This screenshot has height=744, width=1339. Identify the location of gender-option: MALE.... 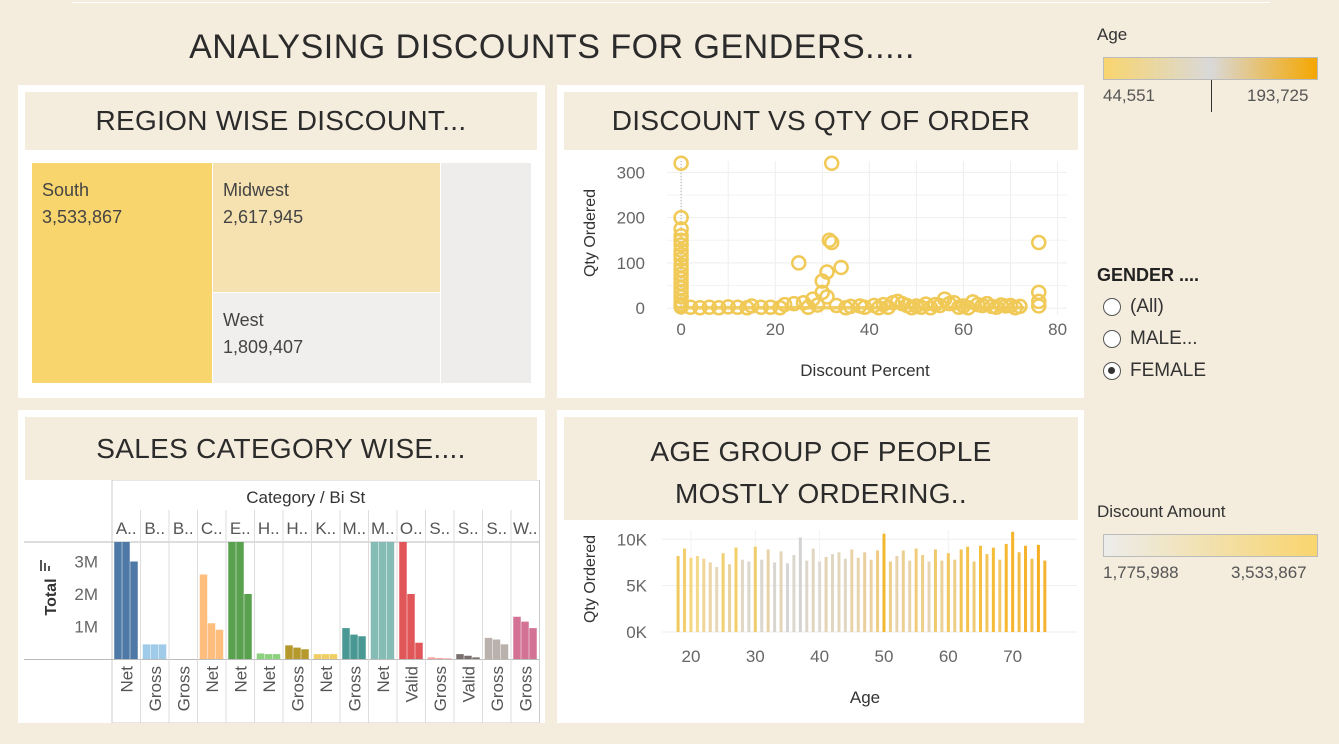
(1150, 339).